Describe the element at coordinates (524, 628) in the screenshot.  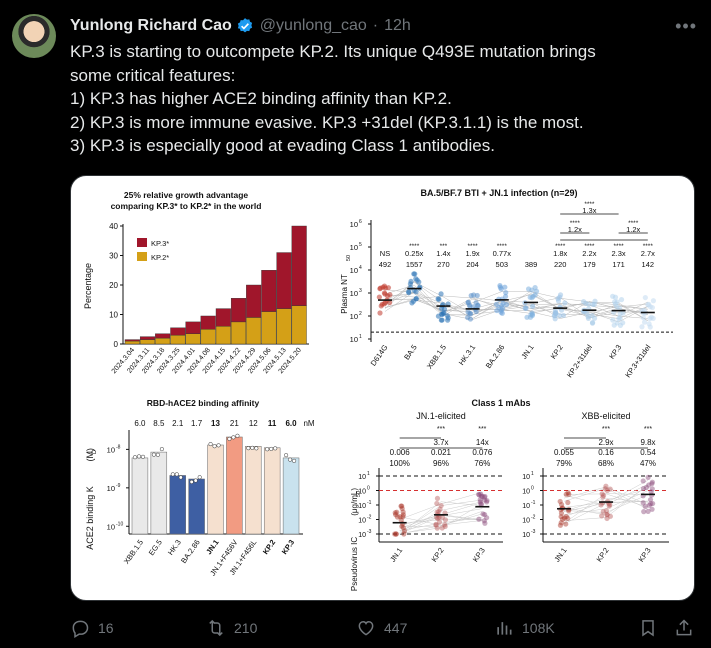
I see `views-button: 108K` at that location.